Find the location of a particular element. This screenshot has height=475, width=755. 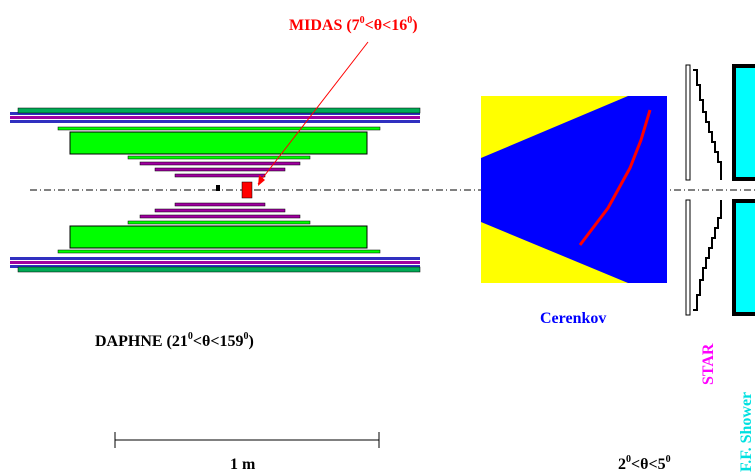

midas-detector is located at coordinates (247, 190).